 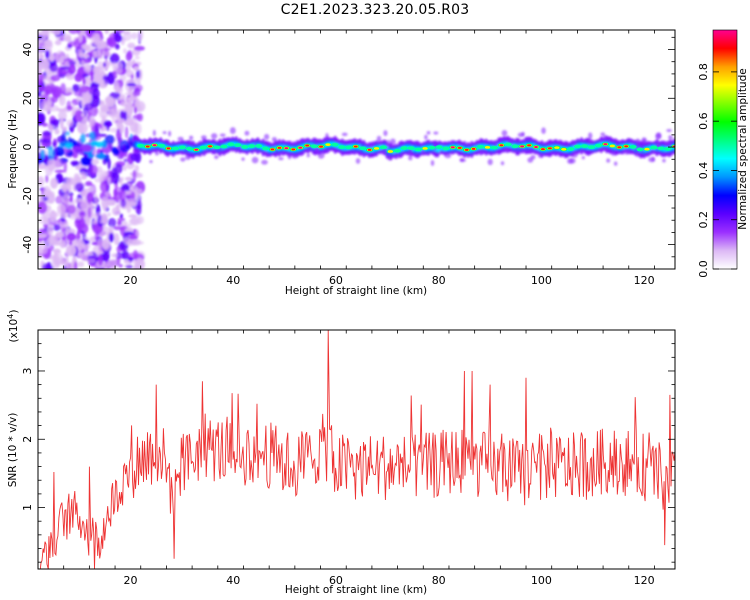 I want to click on page-title: C2E1.2023.323.20.05.R03, so click(x=375, y=10).